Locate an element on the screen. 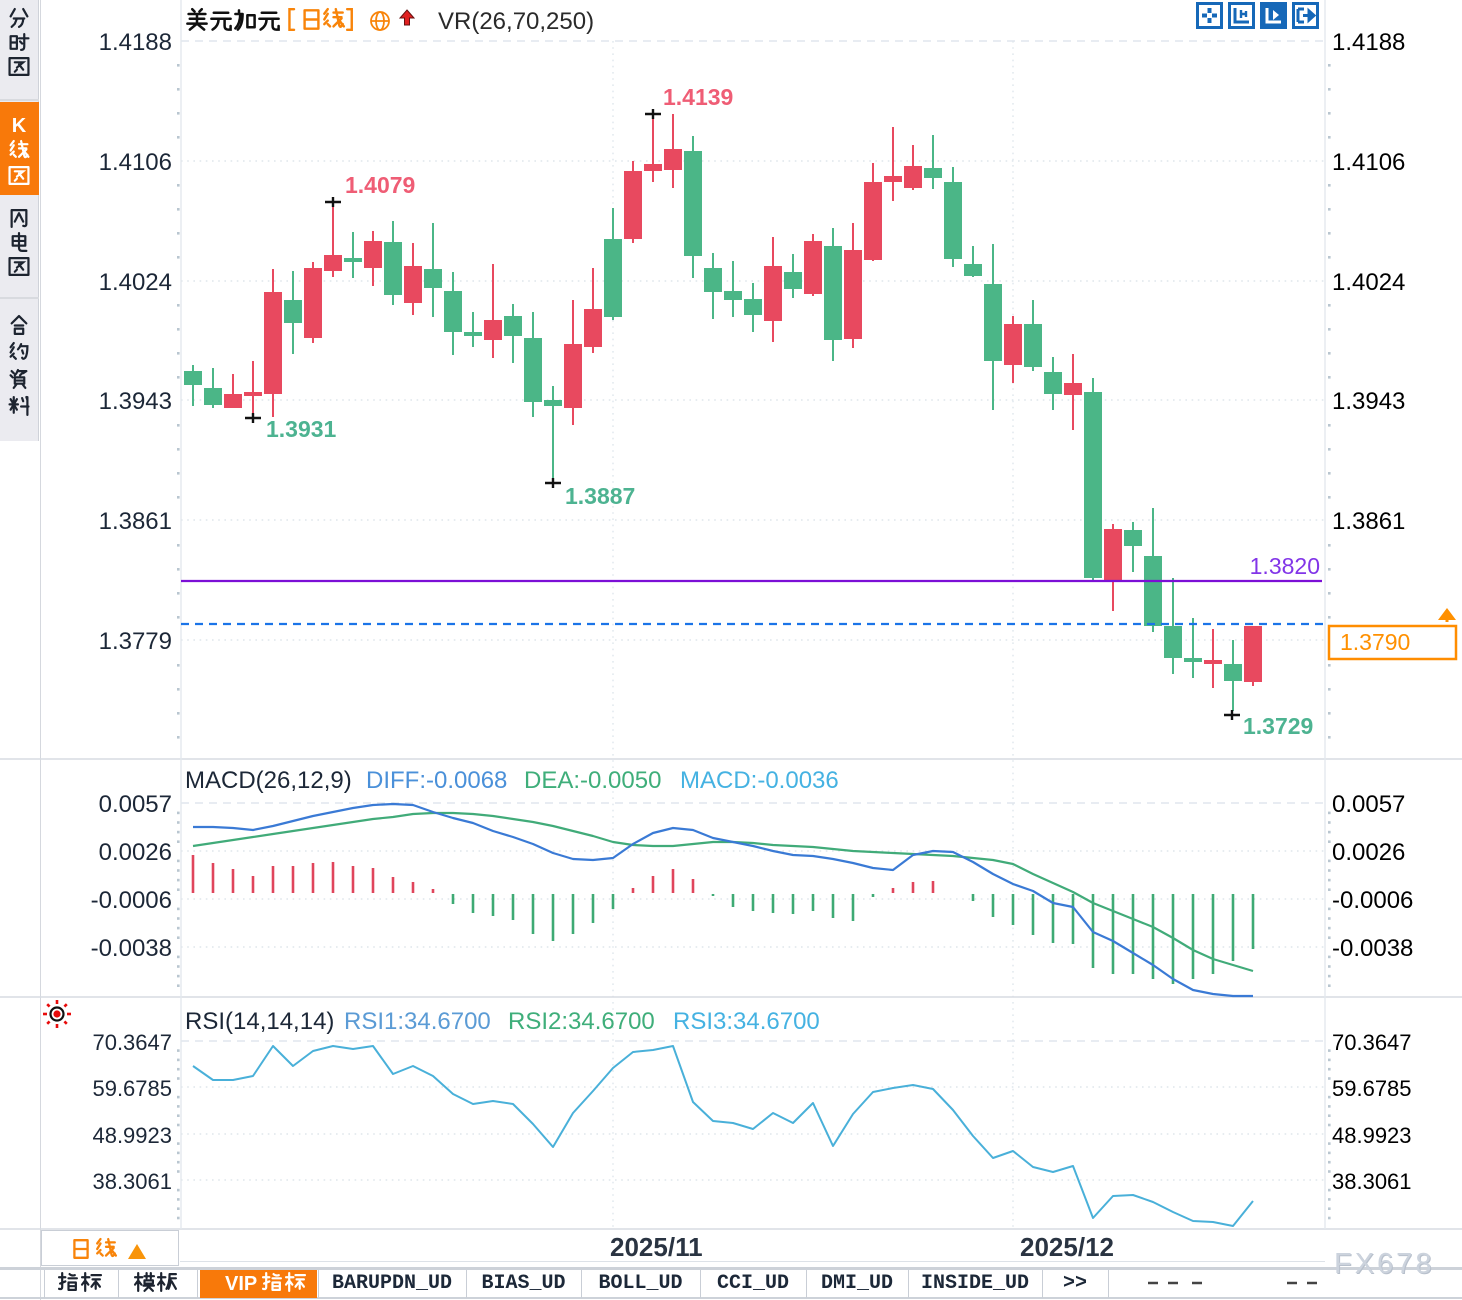  svg-text: 1.3820 is located at coordinates (1285, 566).